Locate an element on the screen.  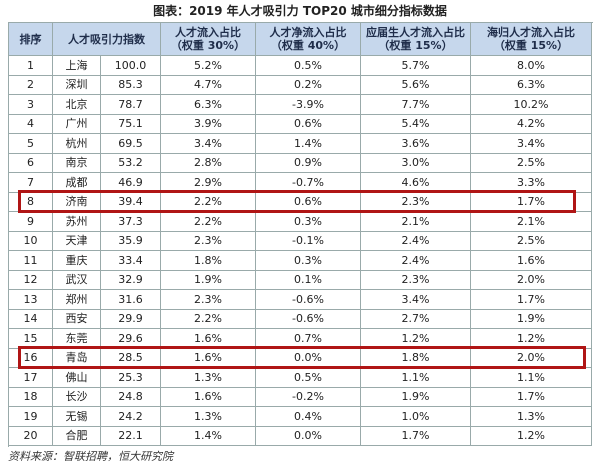
highlight-box is located at coordinates (297, 201).